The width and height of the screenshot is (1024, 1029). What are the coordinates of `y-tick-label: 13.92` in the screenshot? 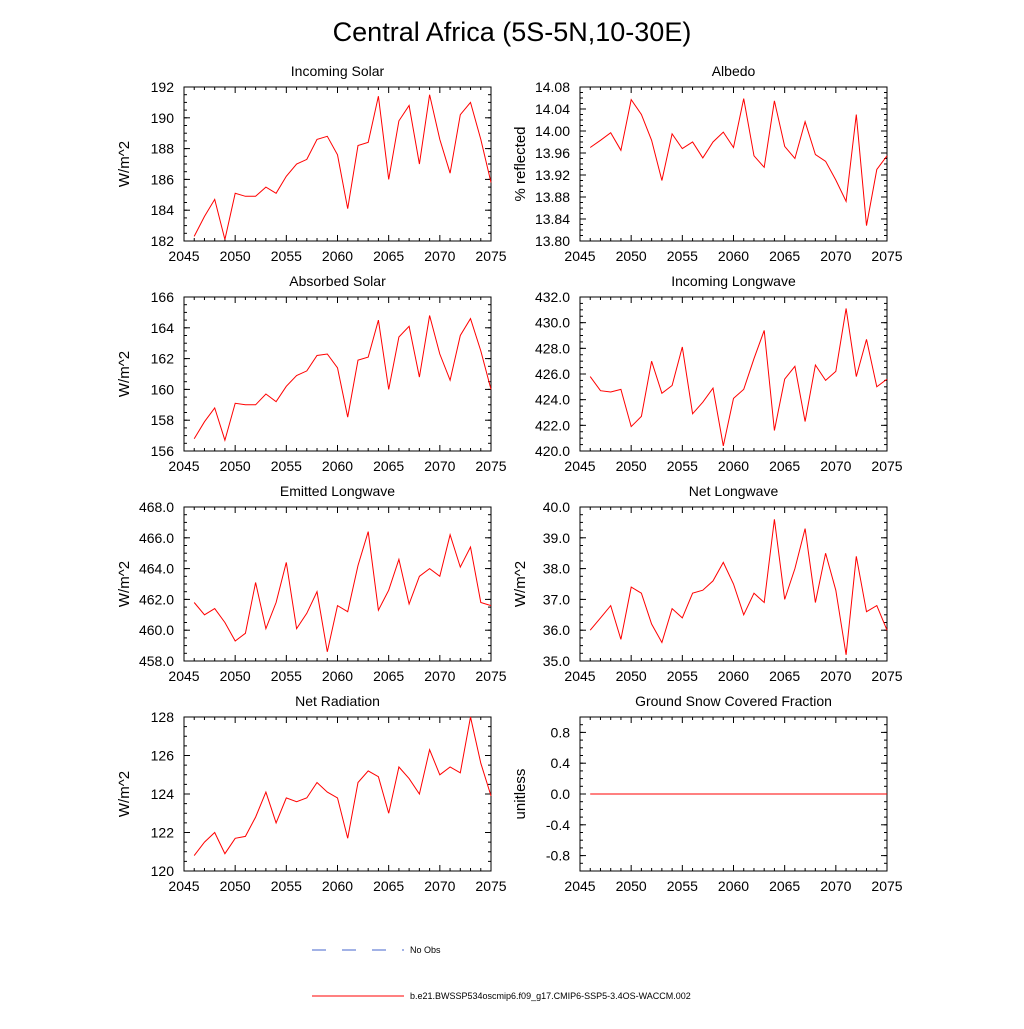 It's located at (552, 175).